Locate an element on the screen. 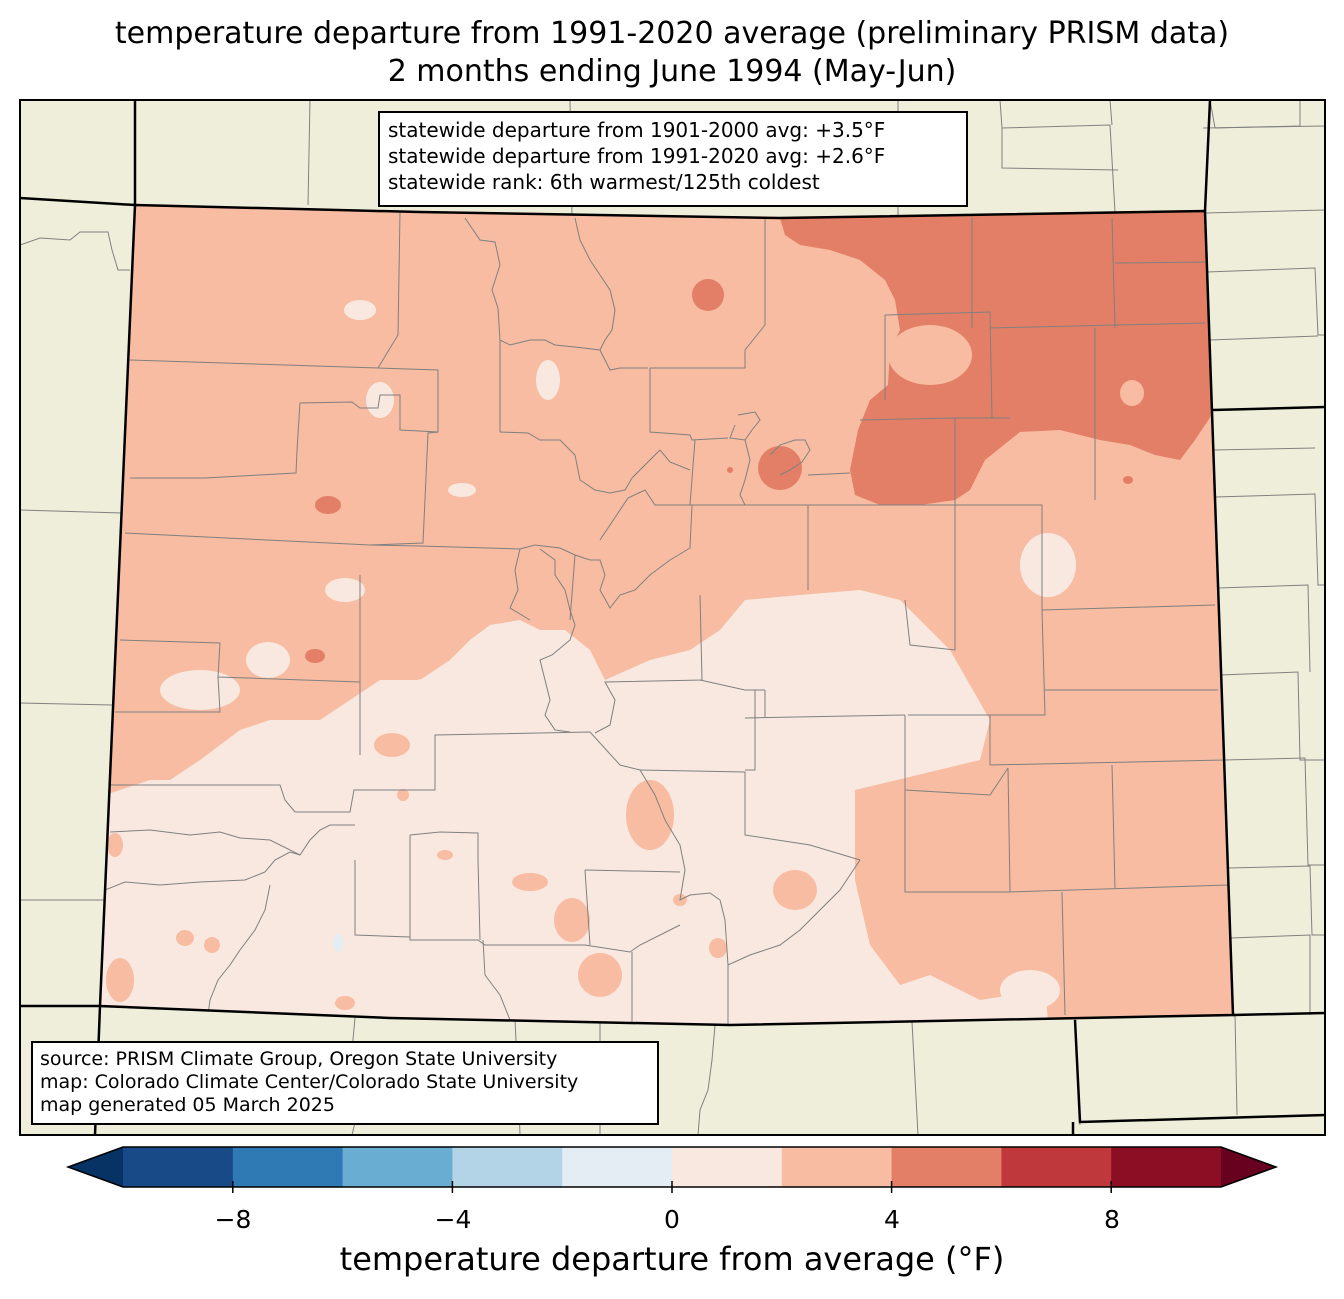  colorbar is located at coordinates (672, 1169).